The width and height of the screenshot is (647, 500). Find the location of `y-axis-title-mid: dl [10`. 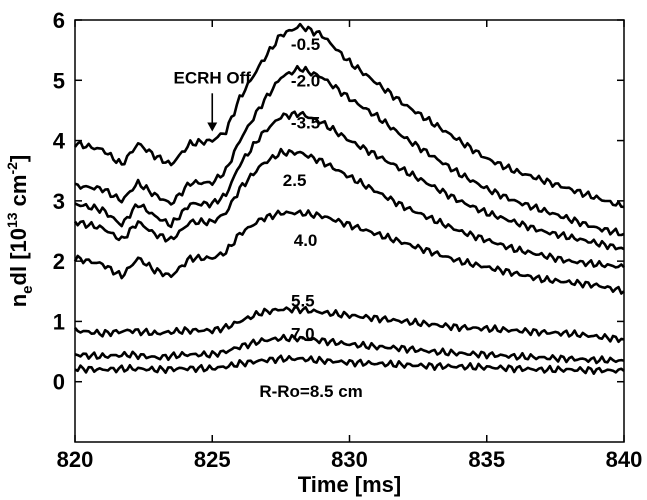

y-axis-title-mid: dl [10 is located at coordinates (18, 256).